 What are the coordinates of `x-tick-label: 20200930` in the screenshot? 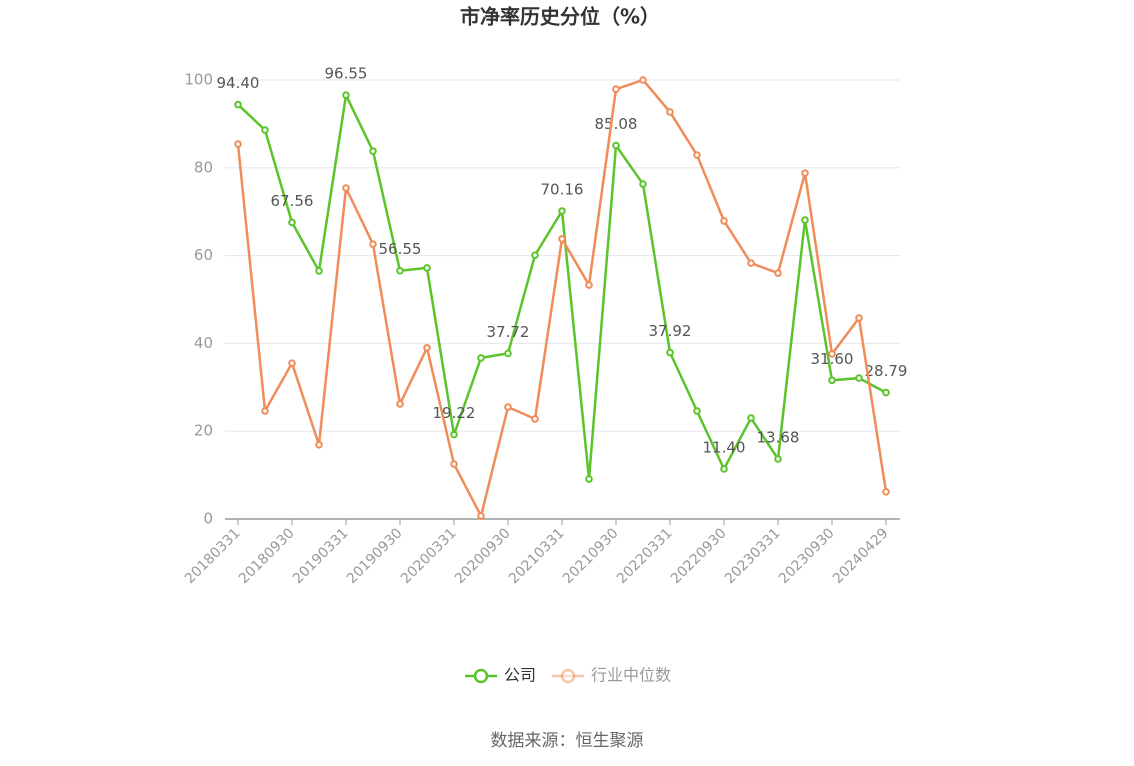 It's located at (483, 556).